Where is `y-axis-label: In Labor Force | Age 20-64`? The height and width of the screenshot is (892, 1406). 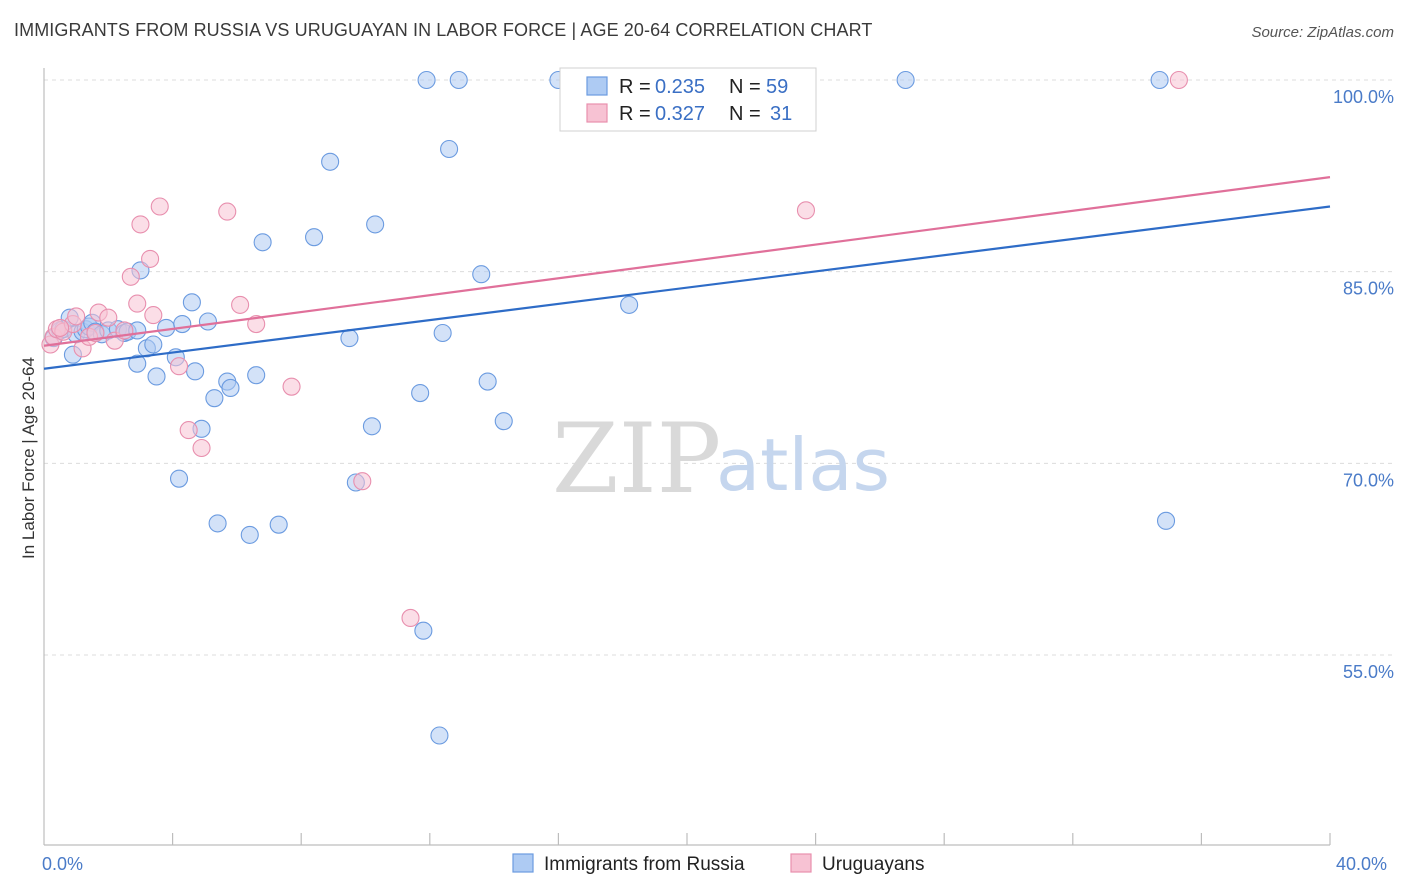
y-axis-label: In Labor Force | Age 20-64 is located at coordinates (28, 458).